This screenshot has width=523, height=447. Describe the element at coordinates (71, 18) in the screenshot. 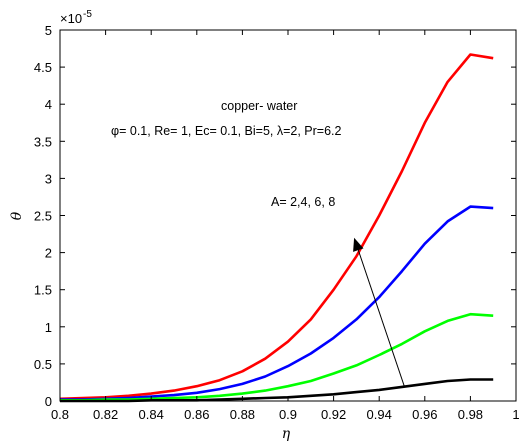

I see `y-exponent-base: ×10` at that location.